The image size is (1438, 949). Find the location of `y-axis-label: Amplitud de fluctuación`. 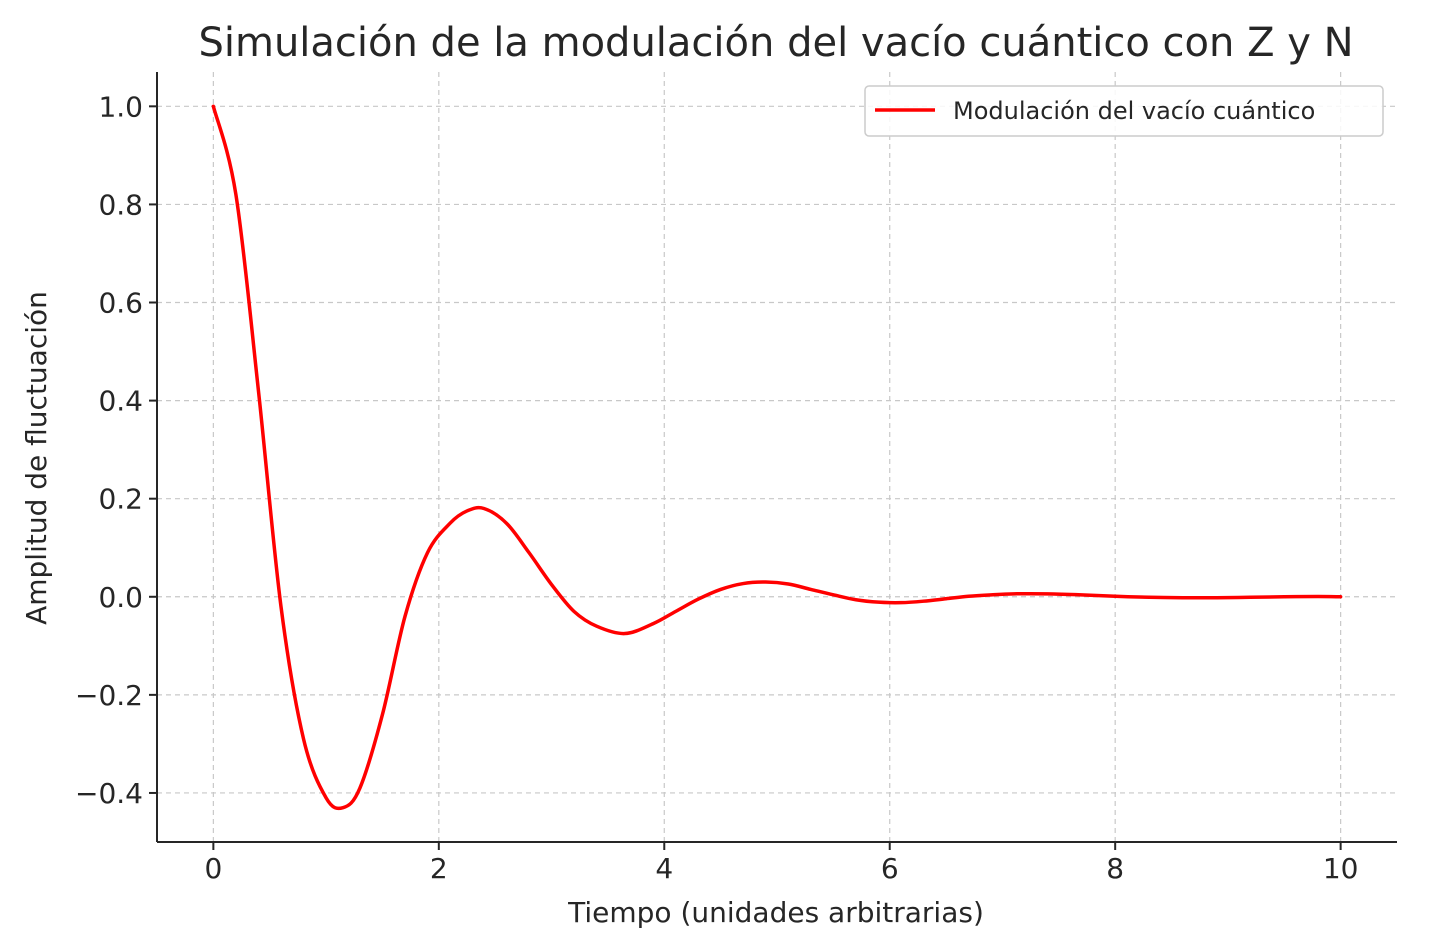

y-axis-label: Amplitud de fluctuación is located at coordinates (36, 458).